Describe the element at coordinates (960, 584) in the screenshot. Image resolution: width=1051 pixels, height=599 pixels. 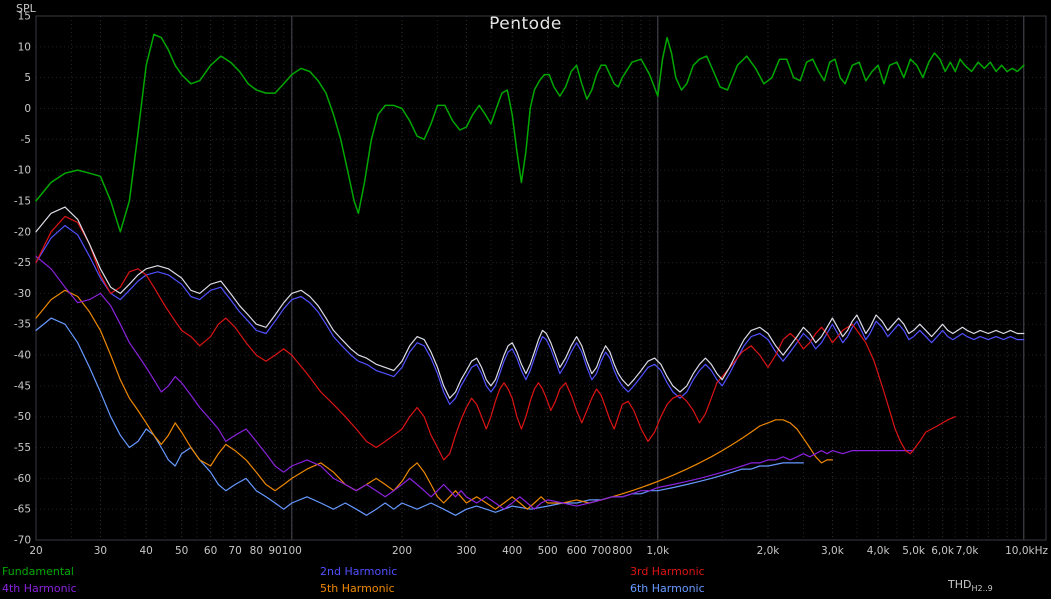
I see `thd-text: THD` at that location.